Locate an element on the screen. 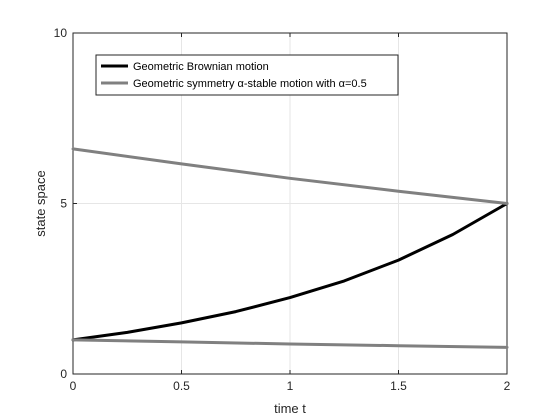 Image resolution: width=560 pixels, height=420 pixels. legend-box is located at coordinates (247, 75).